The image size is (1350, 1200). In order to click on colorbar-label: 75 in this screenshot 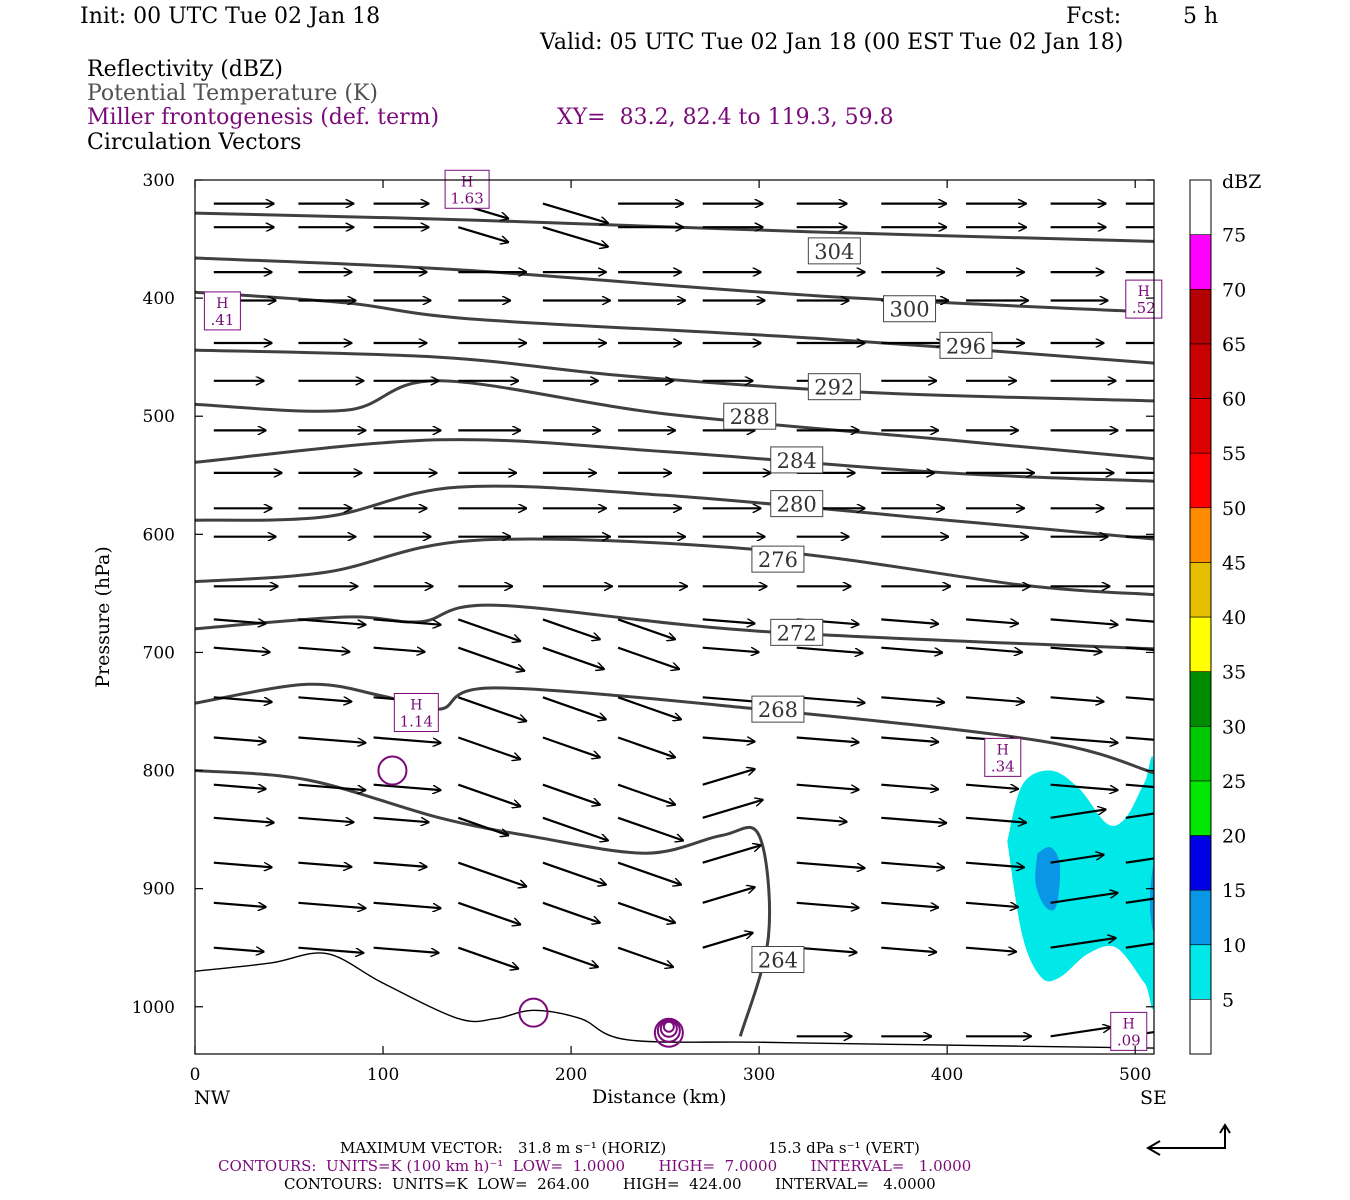, I will do `click(1234, 236)`.